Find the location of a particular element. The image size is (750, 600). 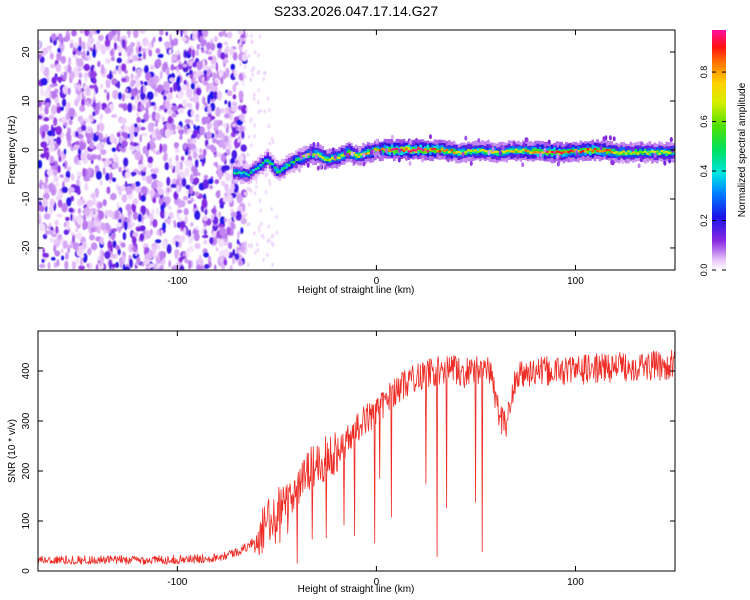

colorbar-tick-label: 0.0 is located at coordinates (704, 270).